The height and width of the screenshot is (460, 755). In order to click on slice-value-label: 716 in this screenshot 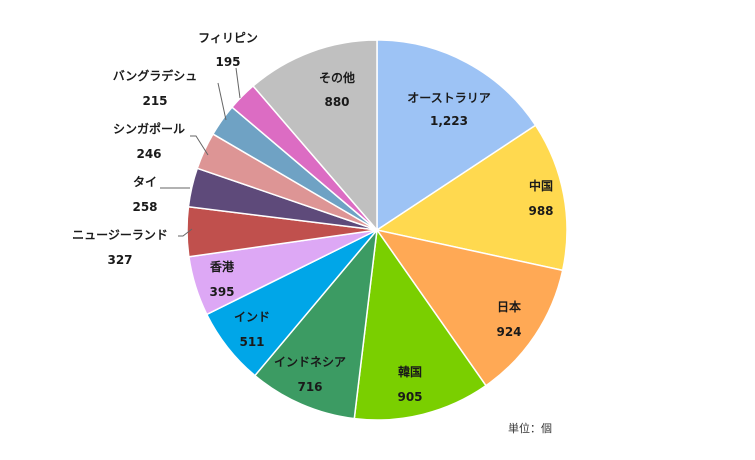, I will do `click(309, 387)`.